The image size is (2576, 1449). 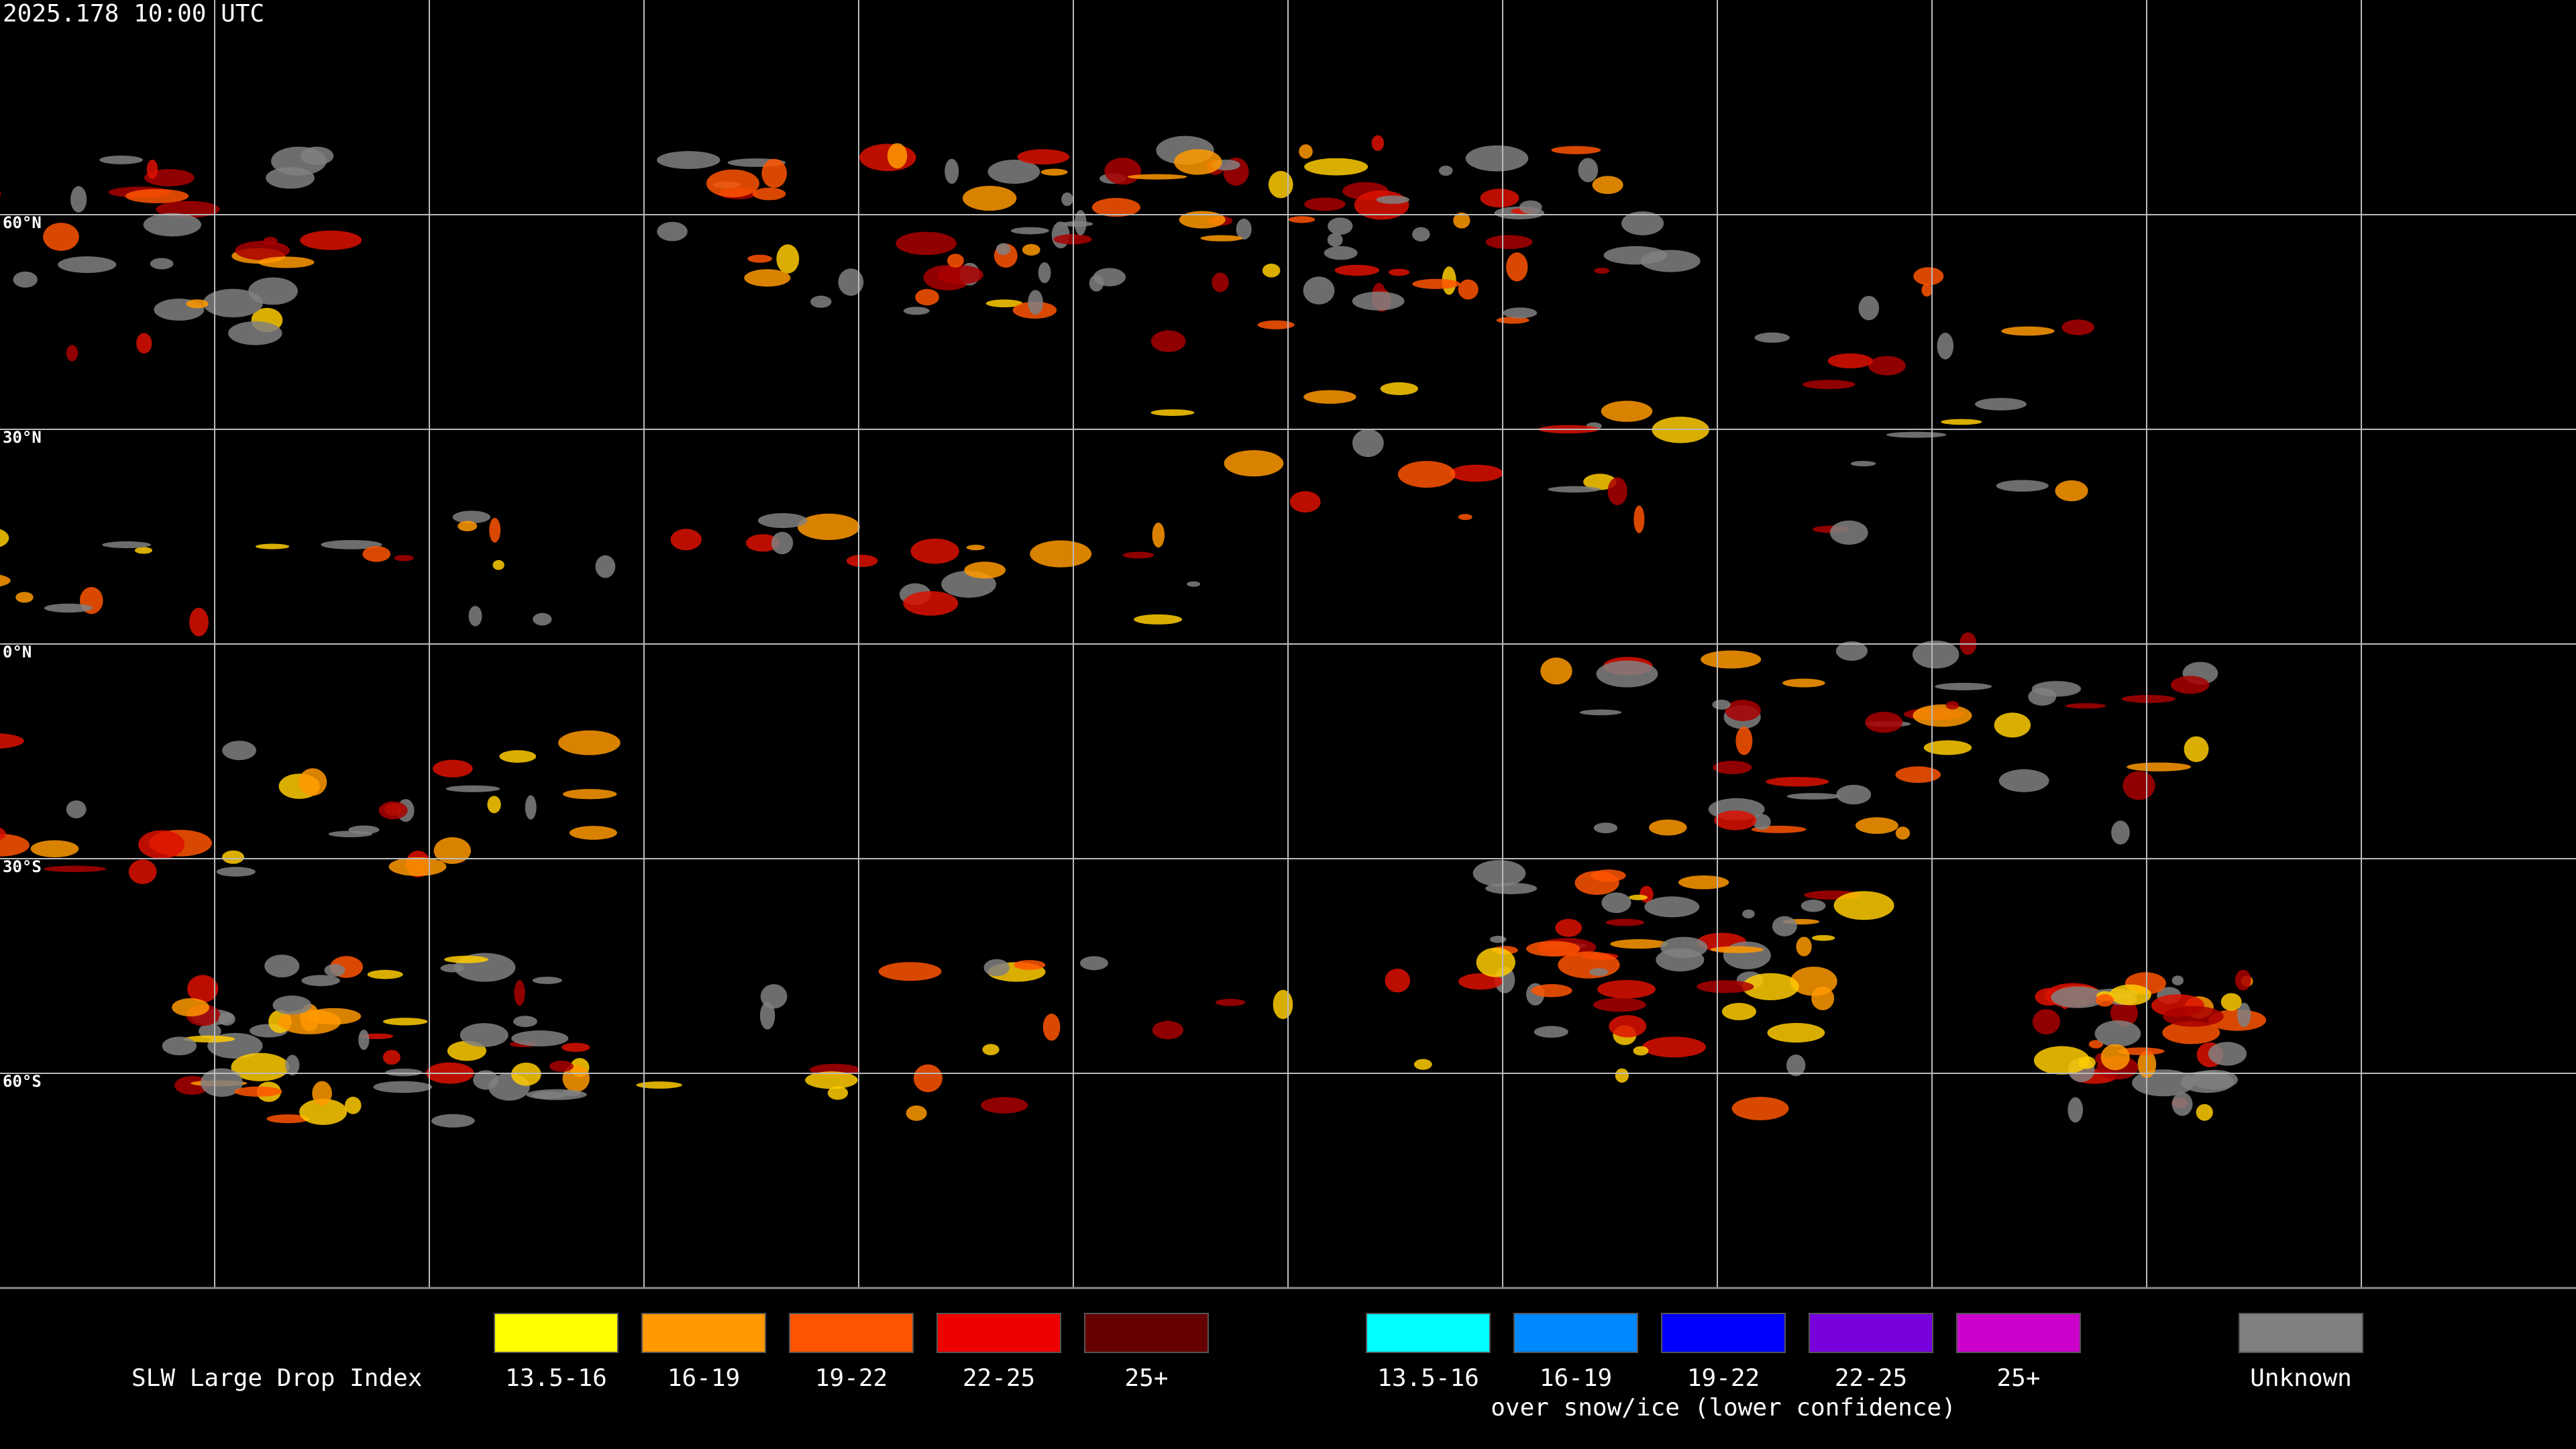 What do you see at coordinates (2018, 1378) in the screenshot?
I see `legend-label: 25+` at bounding box center [2018, 1378].